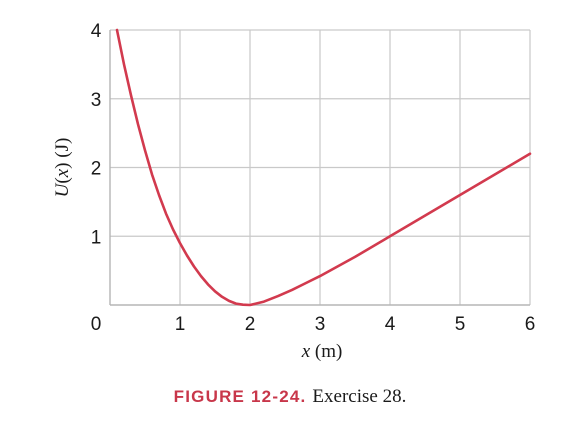 This screenshot has width=580, height=424. Describe the element at coordinates (62, 189) in the screenshot. I see `y-axis-label-func: U` at that location.